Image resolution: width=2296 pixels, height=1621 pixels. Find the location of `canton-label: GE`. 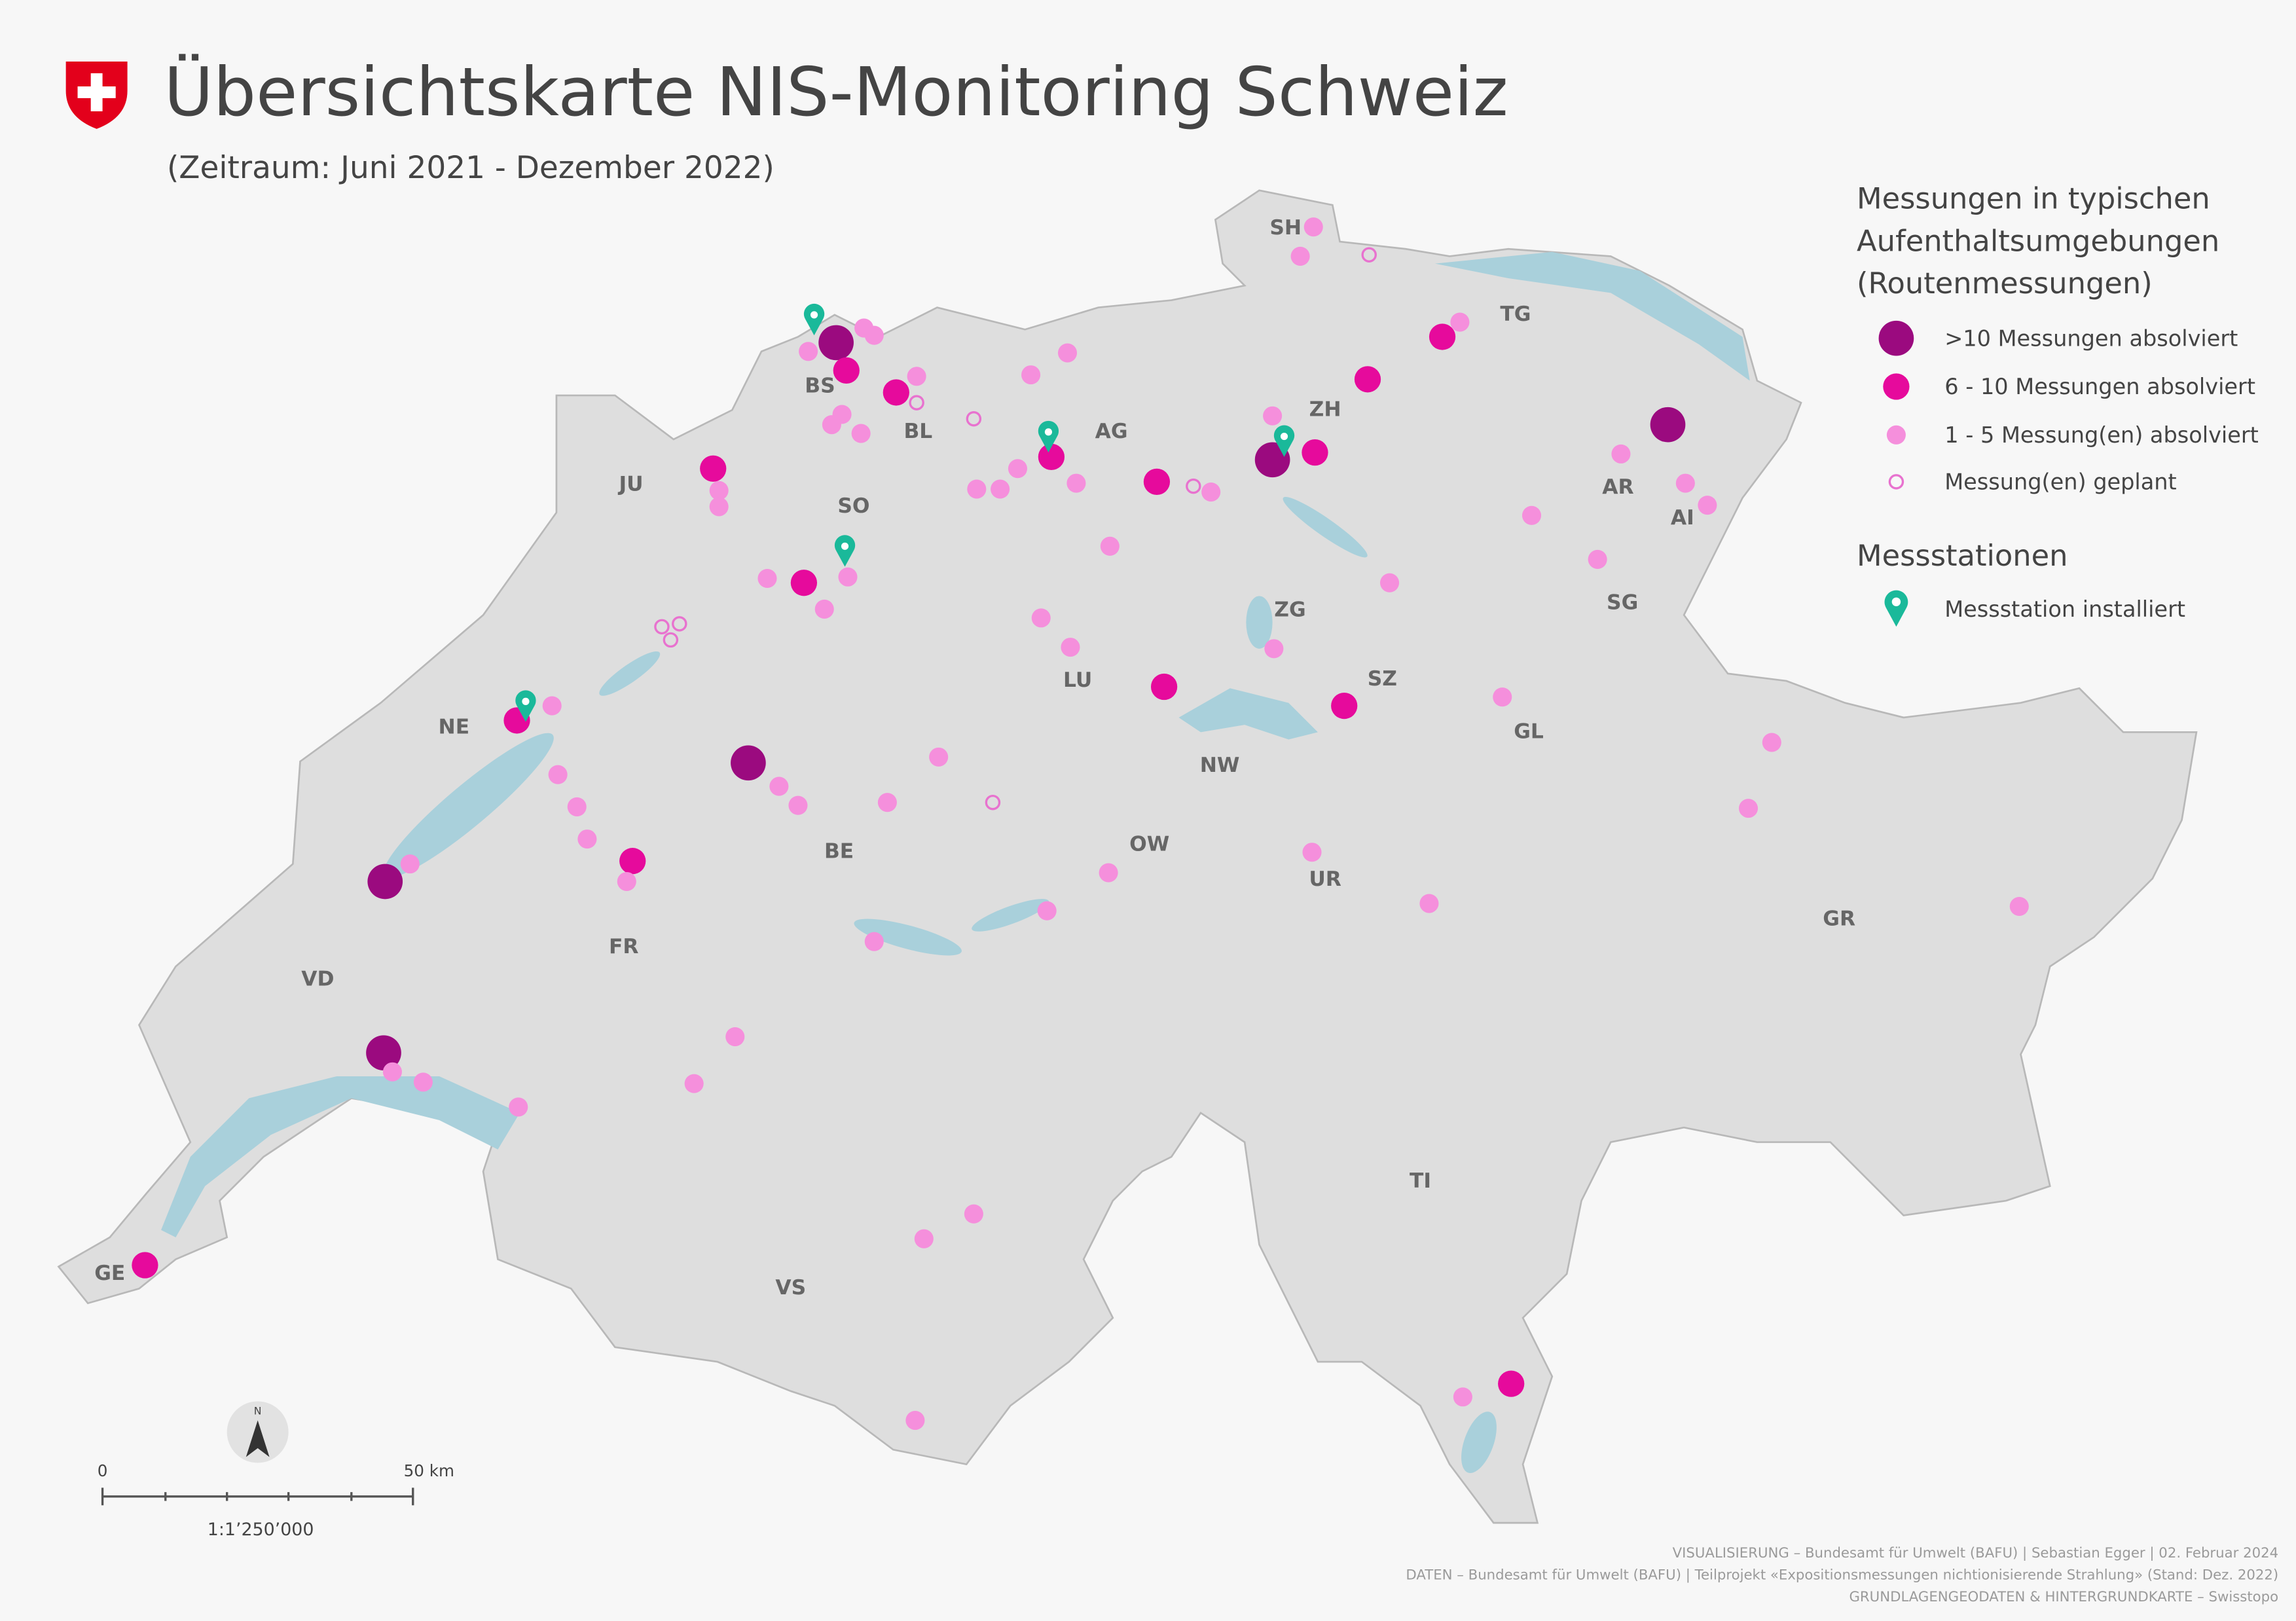

canton-label: GE is located at coordinates (109, 1273).